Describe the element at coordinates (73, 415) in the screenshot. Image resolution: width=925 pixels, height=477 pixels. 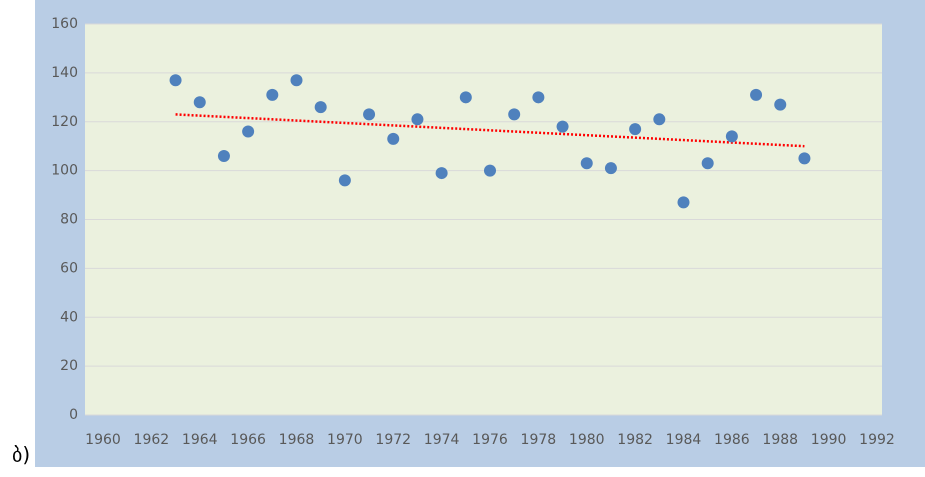
I see `y-tick-label: 0` at that location.